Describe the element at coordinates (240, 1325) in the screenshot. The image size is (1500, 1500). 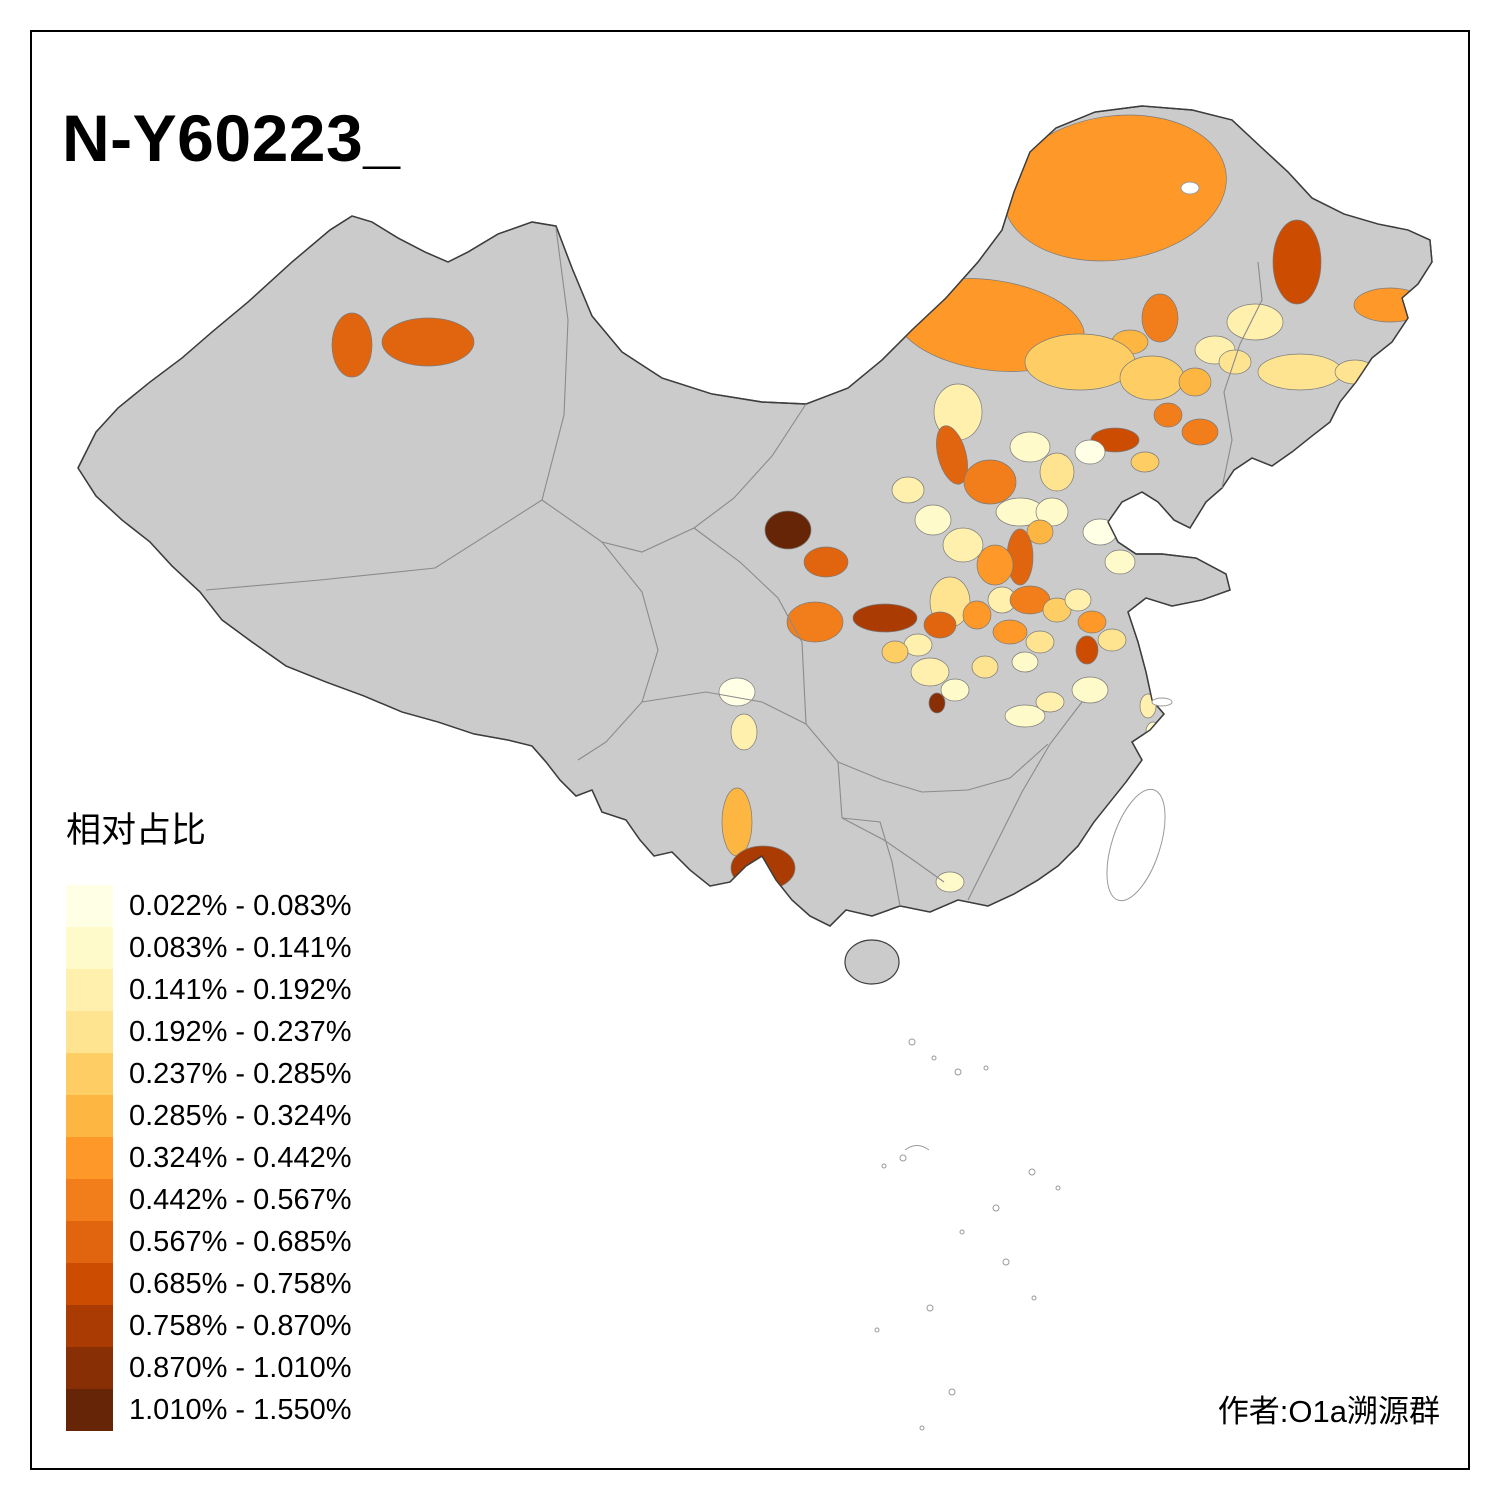
I see `legend-range-label: 0.758% - 0.870%` at that location.